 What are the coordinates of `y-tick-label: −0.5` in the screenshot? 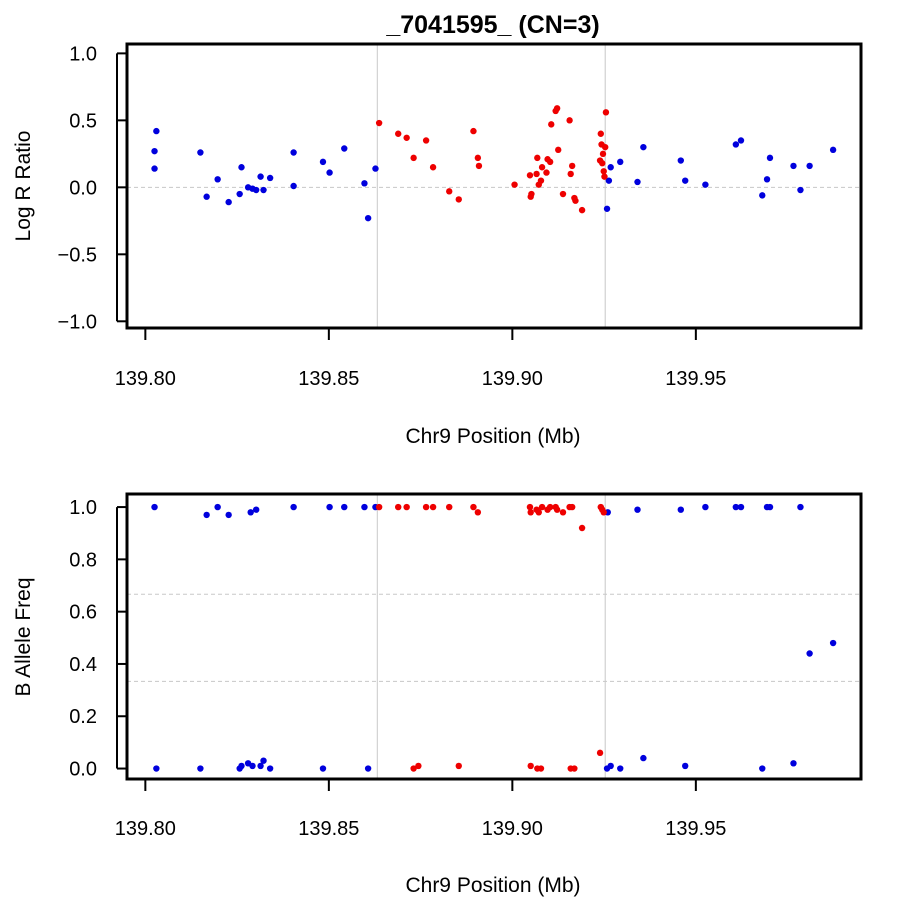 It's located at (77, 255).